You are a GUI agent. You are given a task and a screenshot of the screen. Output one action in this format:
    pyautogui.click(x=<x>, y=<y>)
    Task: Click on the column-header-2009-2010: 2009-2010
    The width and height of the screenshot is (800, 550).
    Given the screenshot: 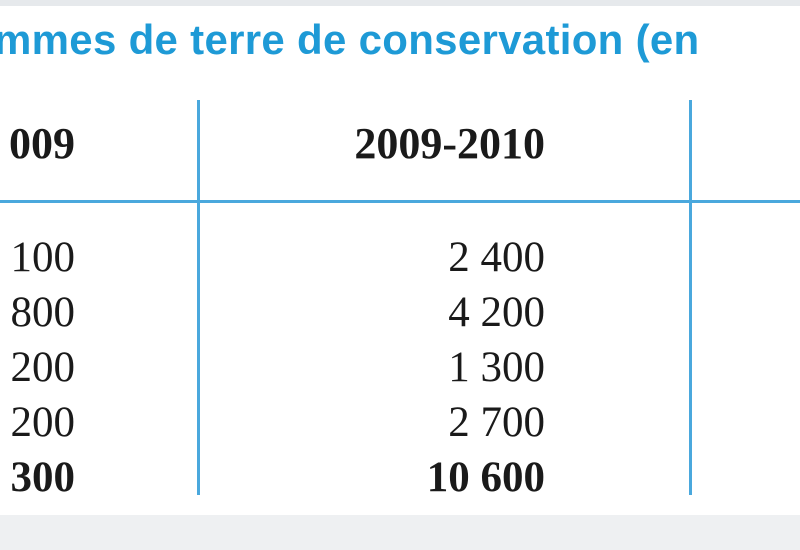 What is the action you would take?
    pyautogui.click(x=449, y=143)
    